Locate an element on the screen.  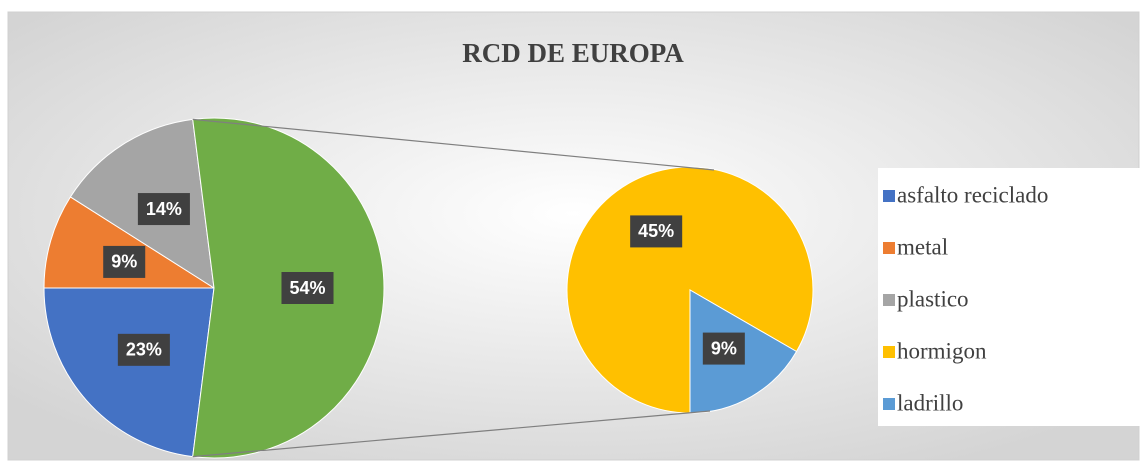
data-label: 14% is located at coordinates (163, 209).